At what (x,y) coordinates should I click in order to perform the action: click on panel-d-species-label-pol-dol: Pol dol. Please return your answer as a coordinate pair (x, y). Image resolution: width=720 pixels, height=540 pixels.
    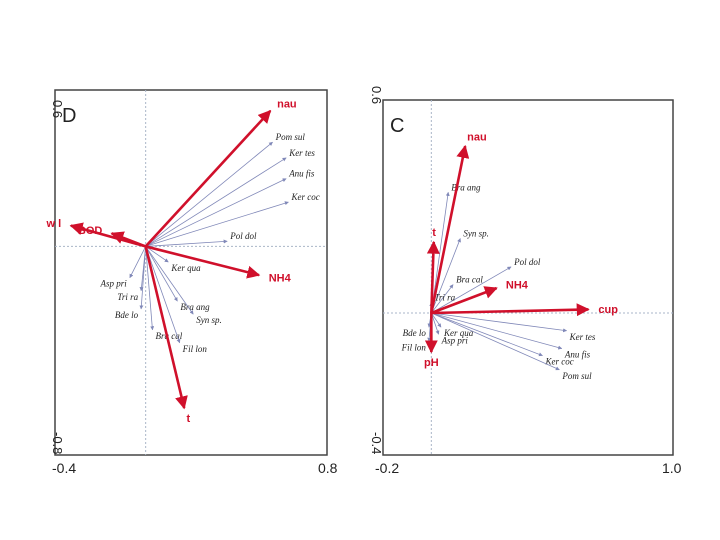
    Looking at the image, I should click on (243, 236).